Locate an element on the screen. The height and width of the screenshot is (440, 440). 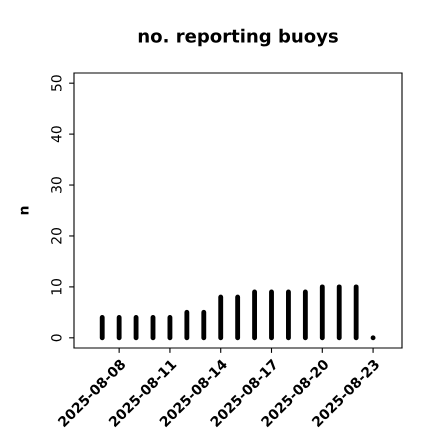
y-tick-label: 40 is located at coordinates (56, 134).